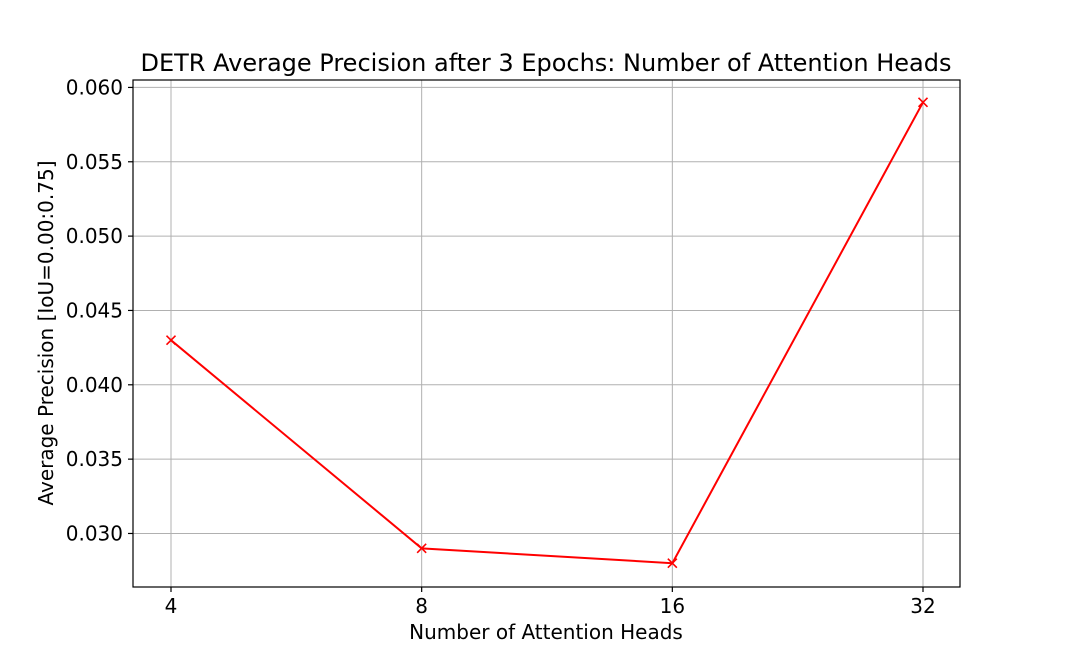 The height and width of the screenshot is (660, 1067). Describe the element at coordinates (46, 332) in the screenshot. I see `y-axis-label: Average Precision [IoU=0.00:0.75]` at that location.